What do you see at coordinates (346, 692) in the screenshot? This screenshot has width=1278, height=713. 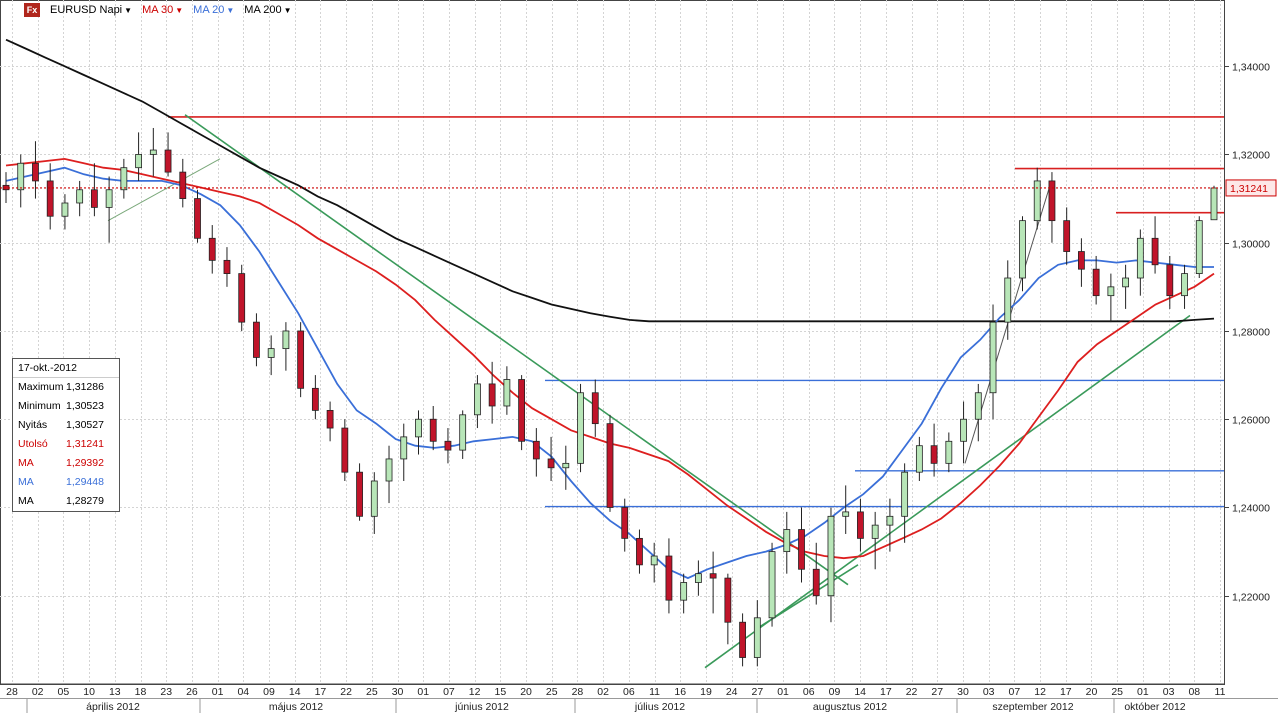 I see `x-day-label: 22` at bounding box center [346, 692].